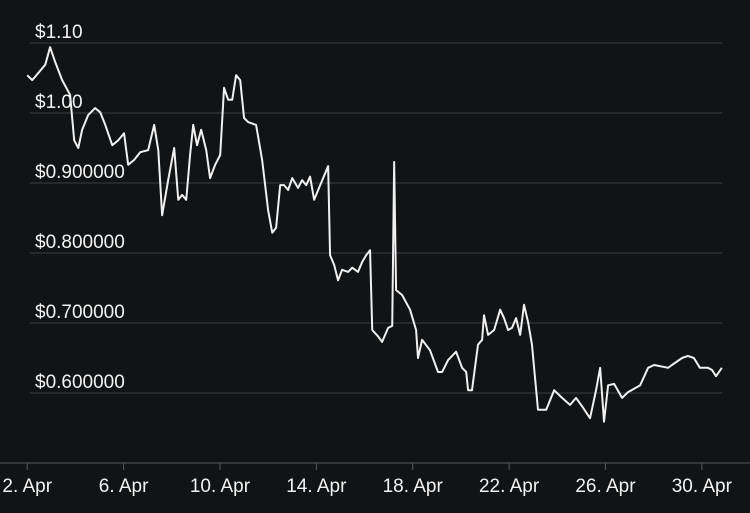 The height and width of the screenshot is (513, 750). I want to click on y-tick-label: $0.900000, so click(80, 172).